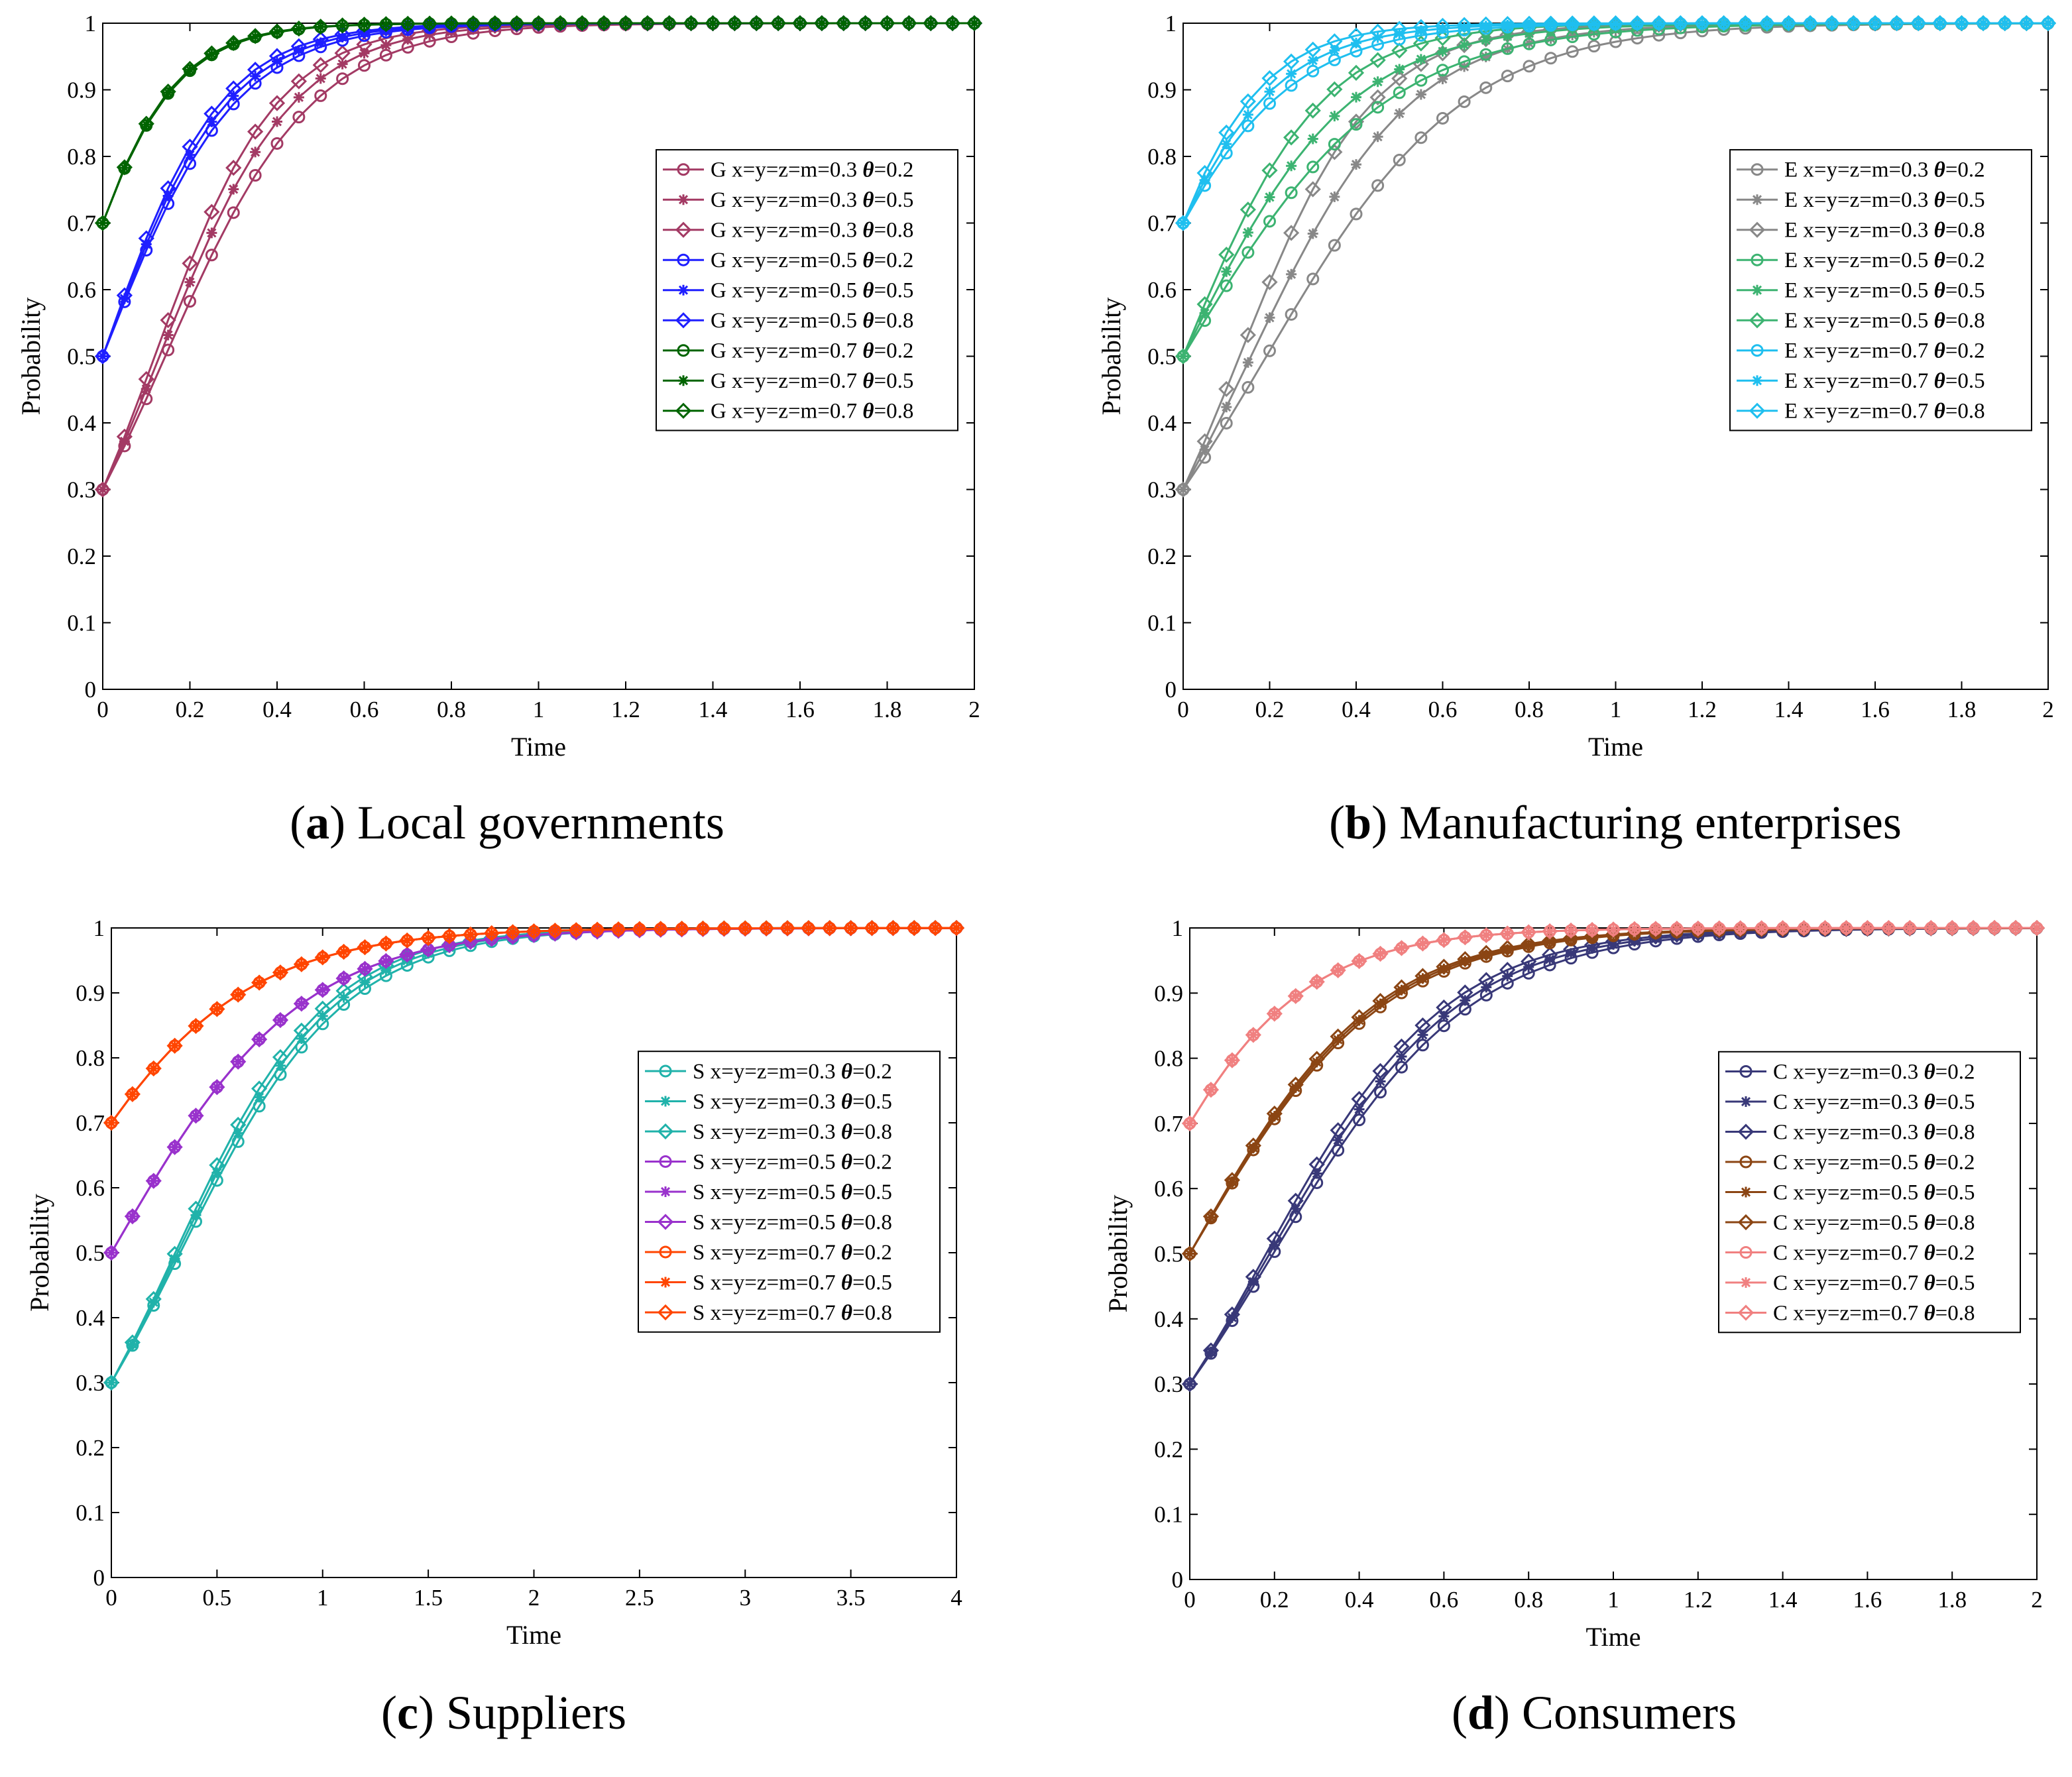  I want to click on legend-entry: G x=y=z=m=0.3 θ=0.5, so click(812, 200).